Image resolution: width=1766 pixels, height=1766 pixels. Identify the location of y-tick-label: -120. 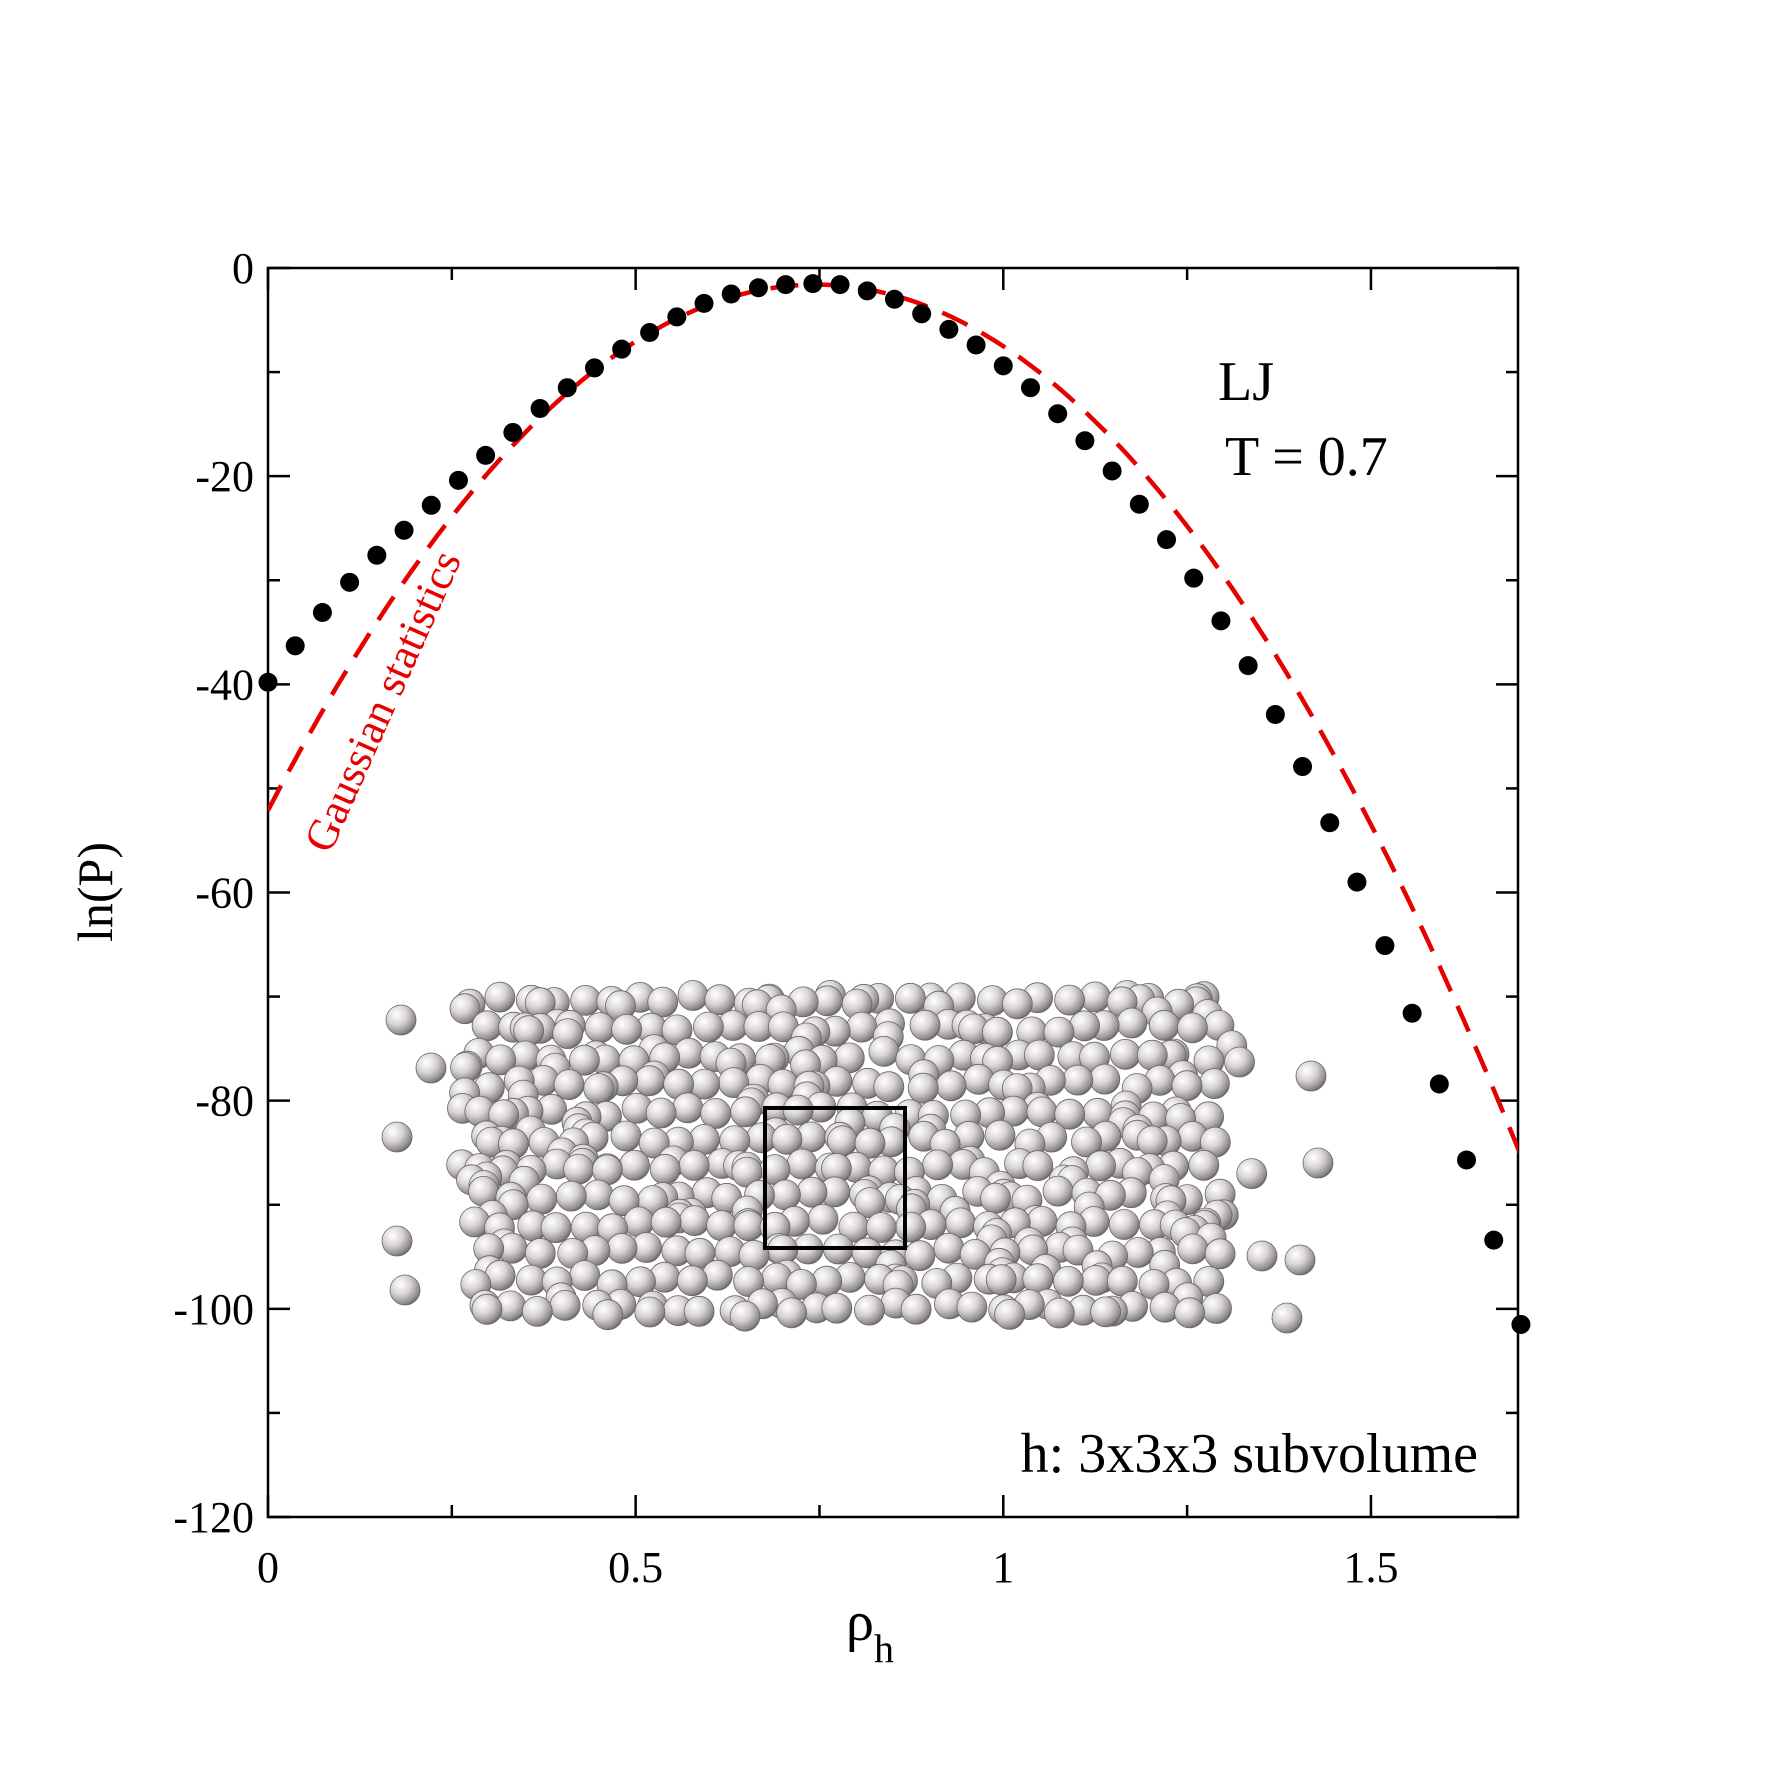
(213, 1517).